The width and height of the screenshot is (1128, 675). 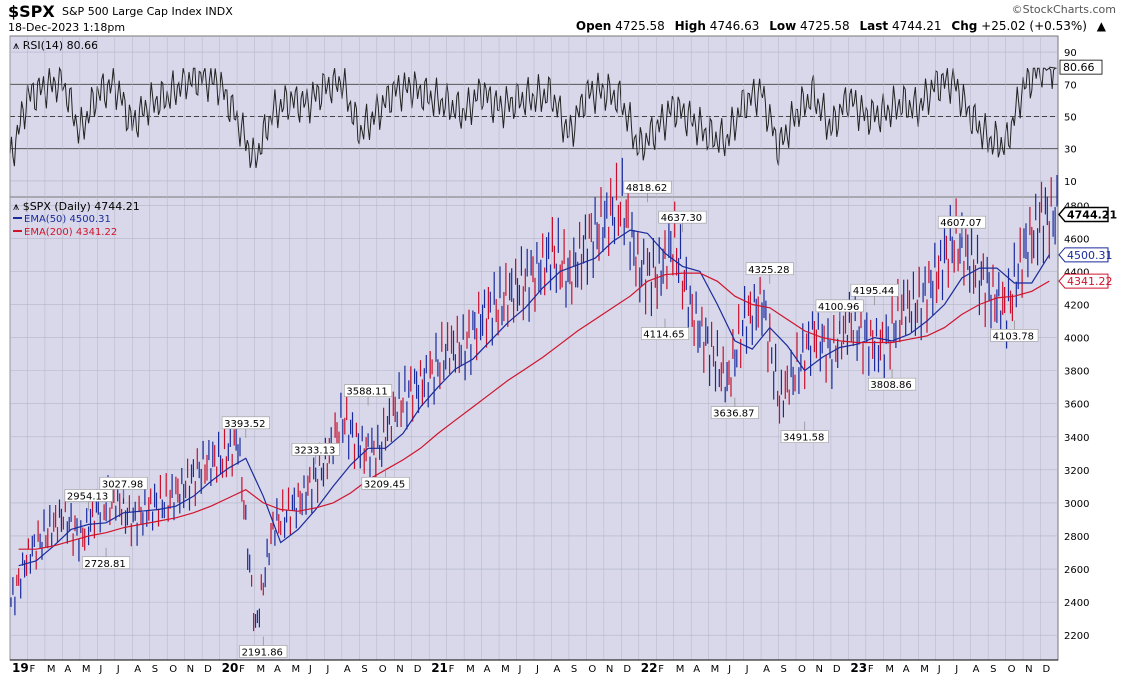 I want to click on price-annotation: 3636.87, so click(x=733, y=414).